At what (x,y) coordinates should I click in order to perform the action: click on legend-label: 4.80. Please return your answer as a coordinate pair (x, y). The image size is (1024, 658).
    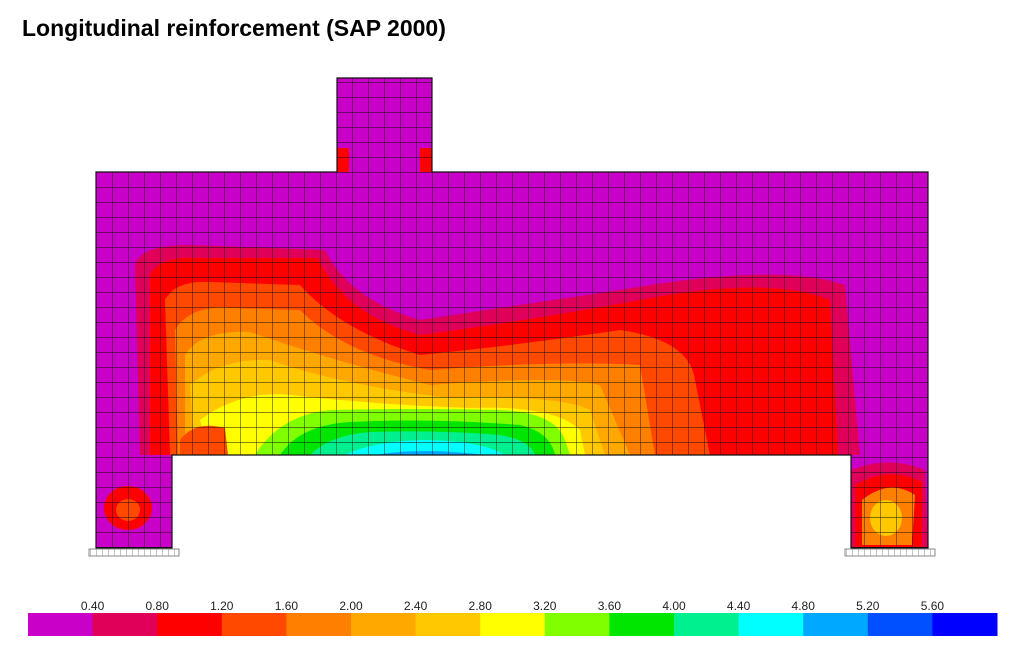
    Looking at the image, I should click on (804, 606).